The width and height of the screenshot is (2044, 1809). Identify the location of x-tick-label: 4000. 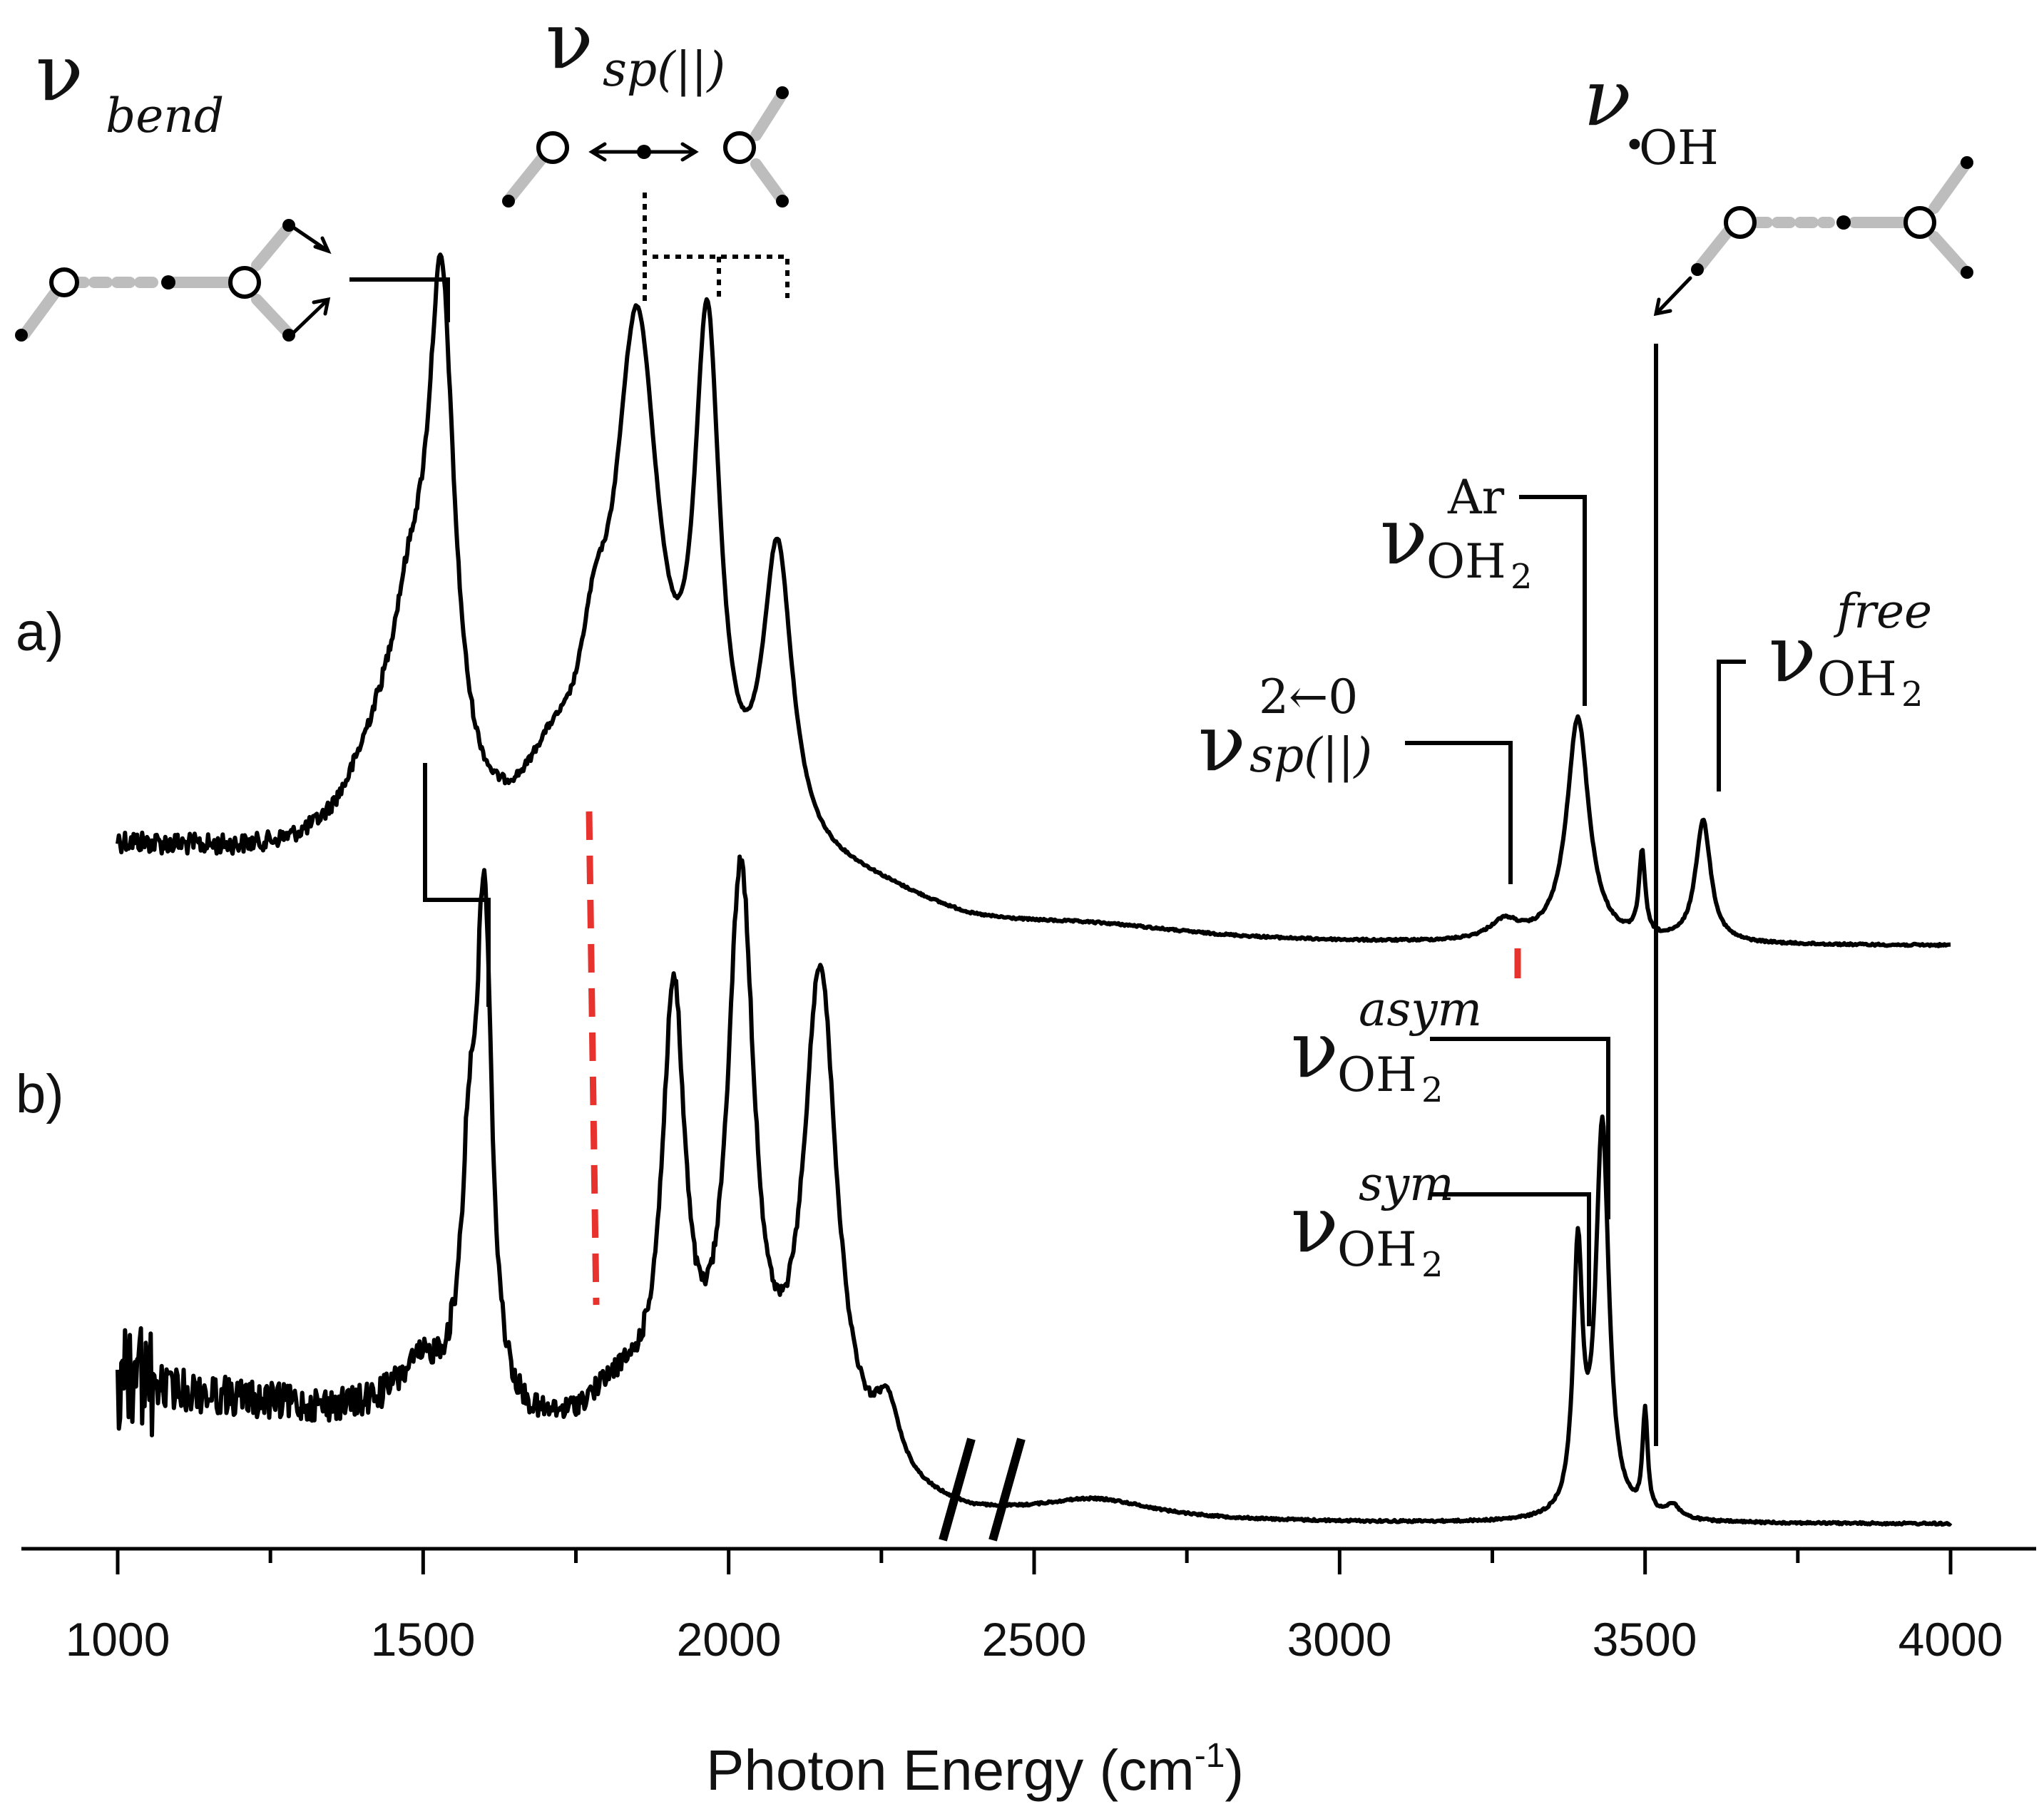
(1951, 1639).